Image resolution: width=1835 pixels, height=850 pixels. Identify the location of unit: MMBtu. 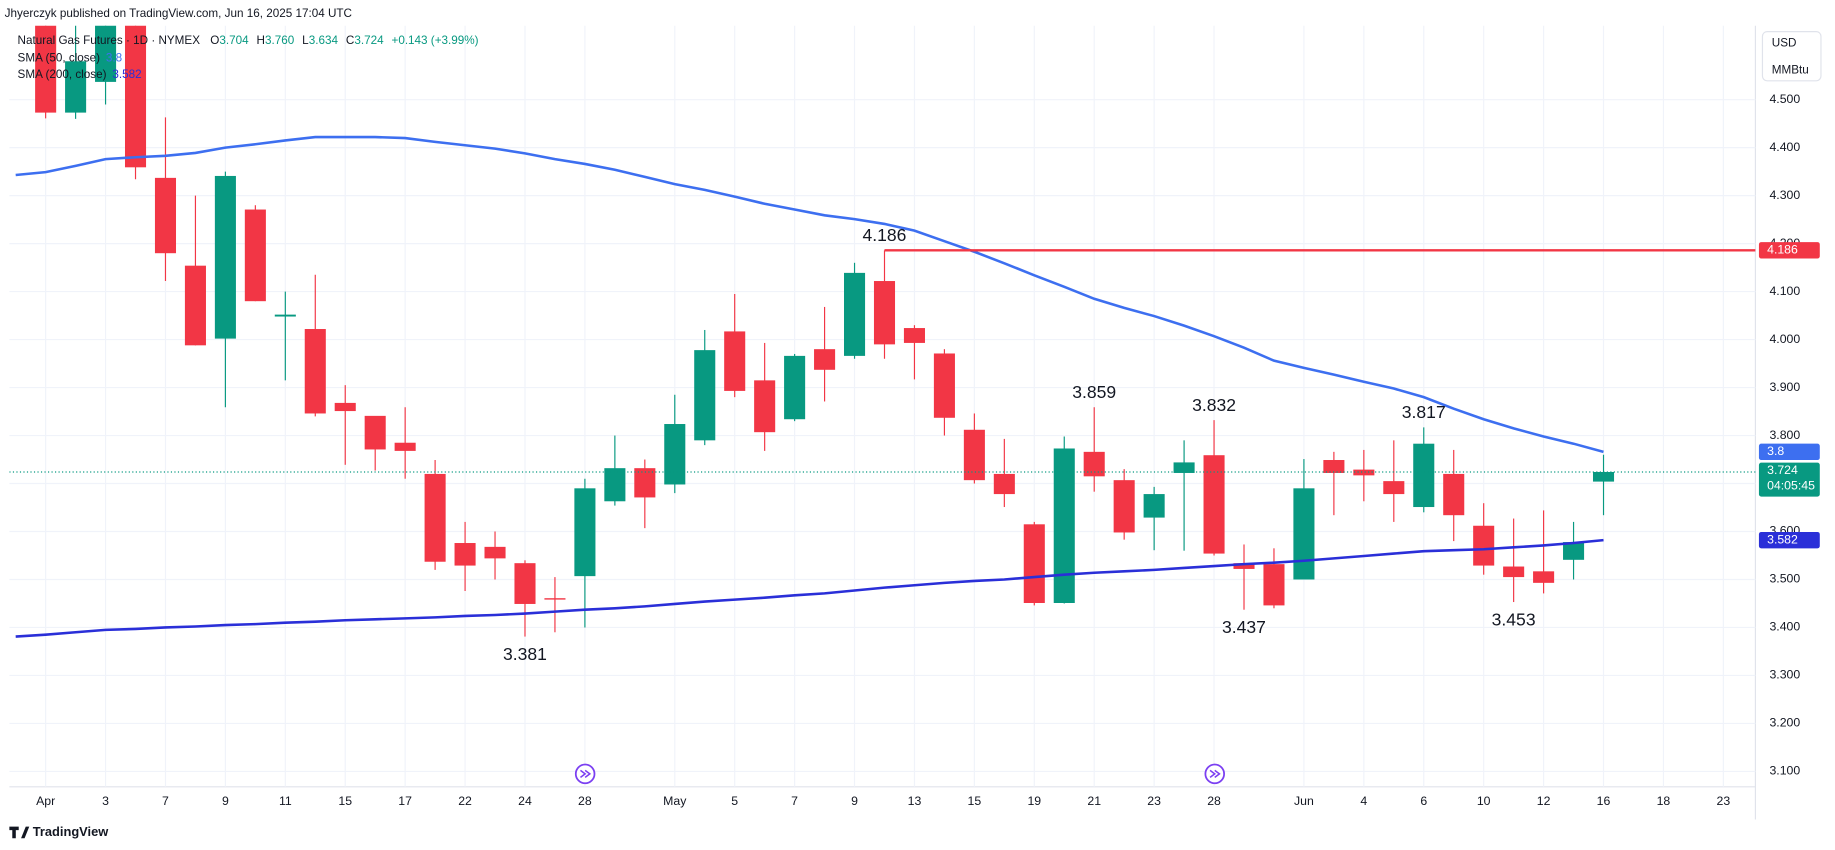
(1790, 69).